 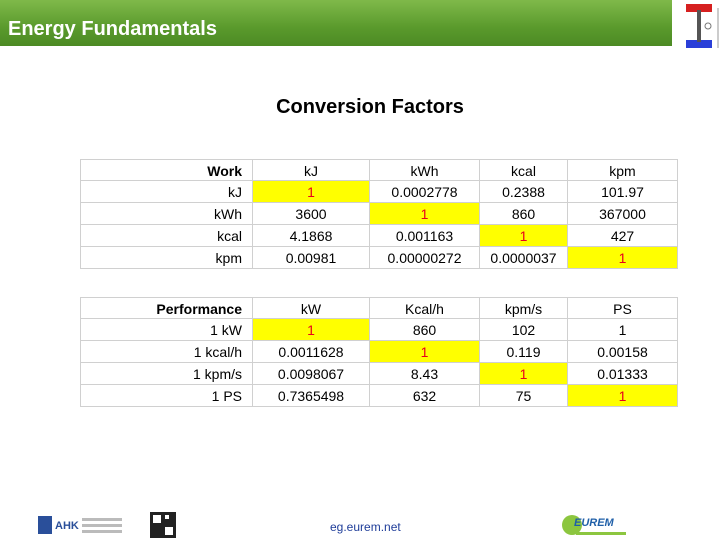 I want to click on table-cell: 632, so click(x=425, y=396).